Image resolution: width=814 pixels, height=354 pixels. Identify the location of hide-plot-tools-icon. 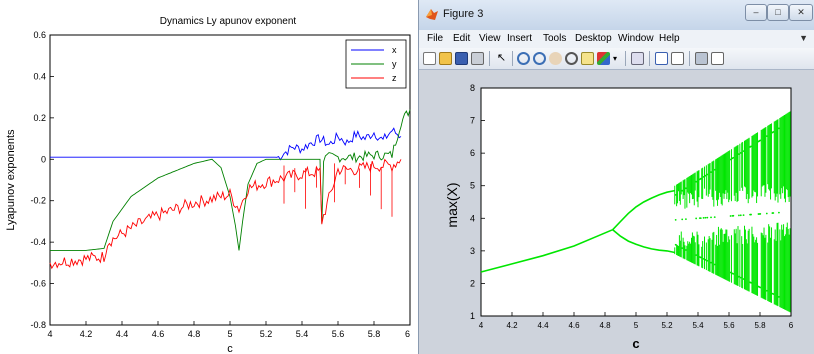
(677, 58).